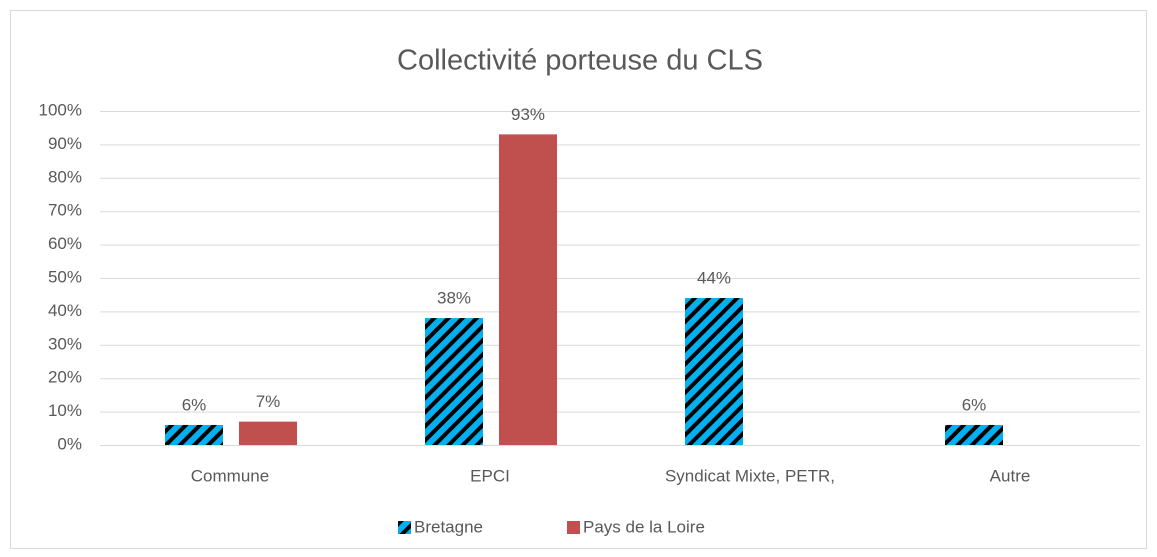  I want to click on y-tick-label: 30%, so click(65, 343).